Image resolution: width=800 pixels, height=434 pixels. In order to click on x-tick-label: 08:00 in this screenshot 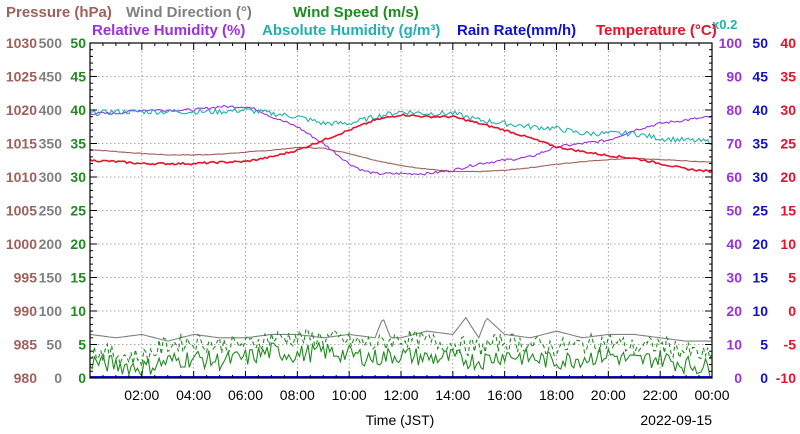, I will do `click(297, 395)`.